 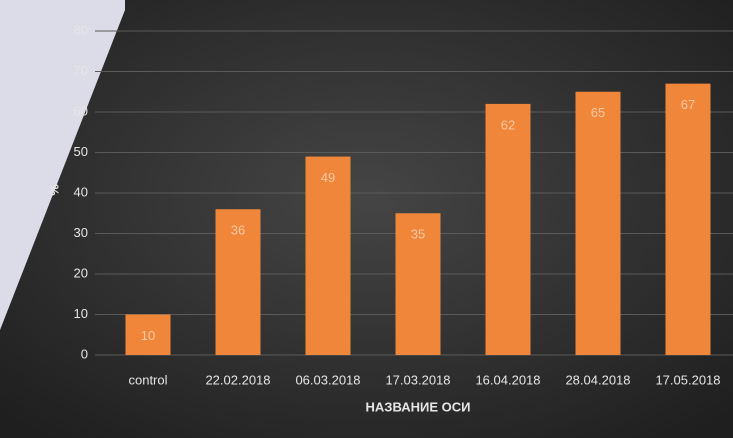 I want to click on x-tick-label: control, so click(x=147, y=379).